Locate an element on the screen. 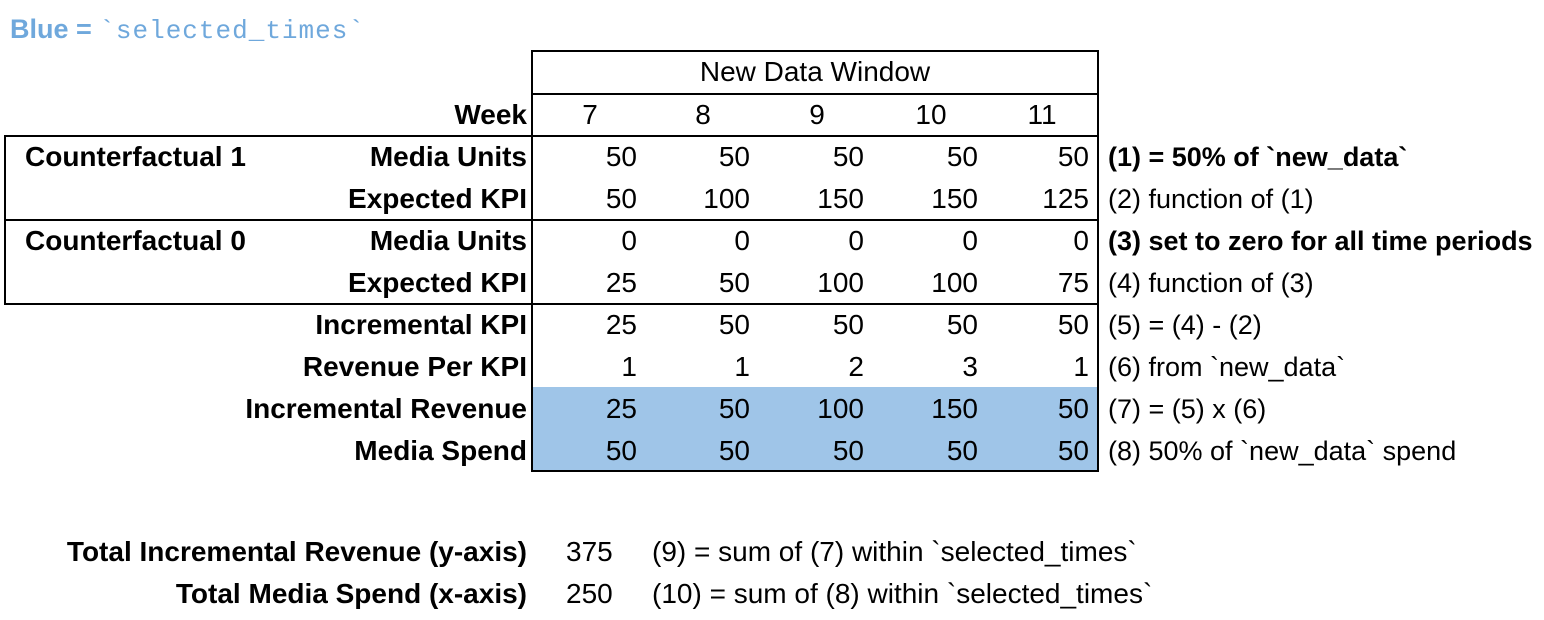 This screenshot has width=1544, height=620. note-8: (8) 50% of `new_data` spend is located at coordinates (1282, 451).